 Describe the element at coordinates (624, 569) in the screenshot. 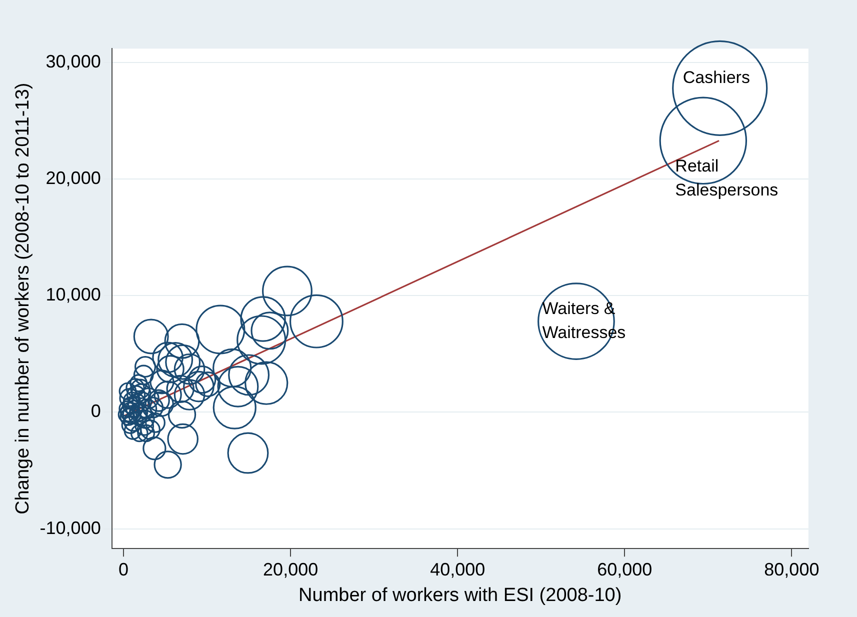

I see `x-tick-label: 60,000` at that location.